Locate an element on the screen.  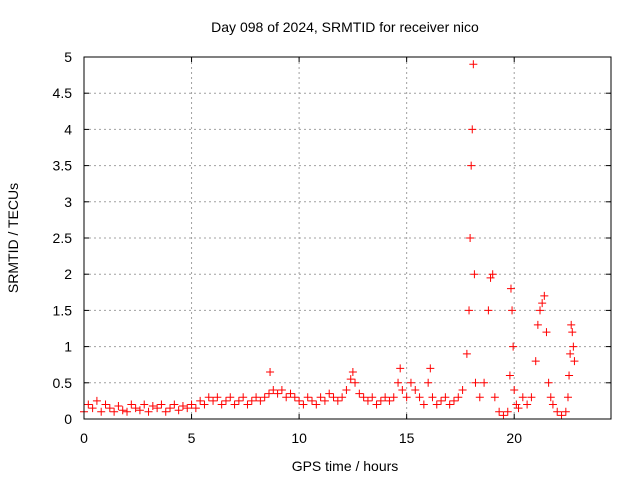
y-tick-label: 5 is located at coordinates (68, 57).